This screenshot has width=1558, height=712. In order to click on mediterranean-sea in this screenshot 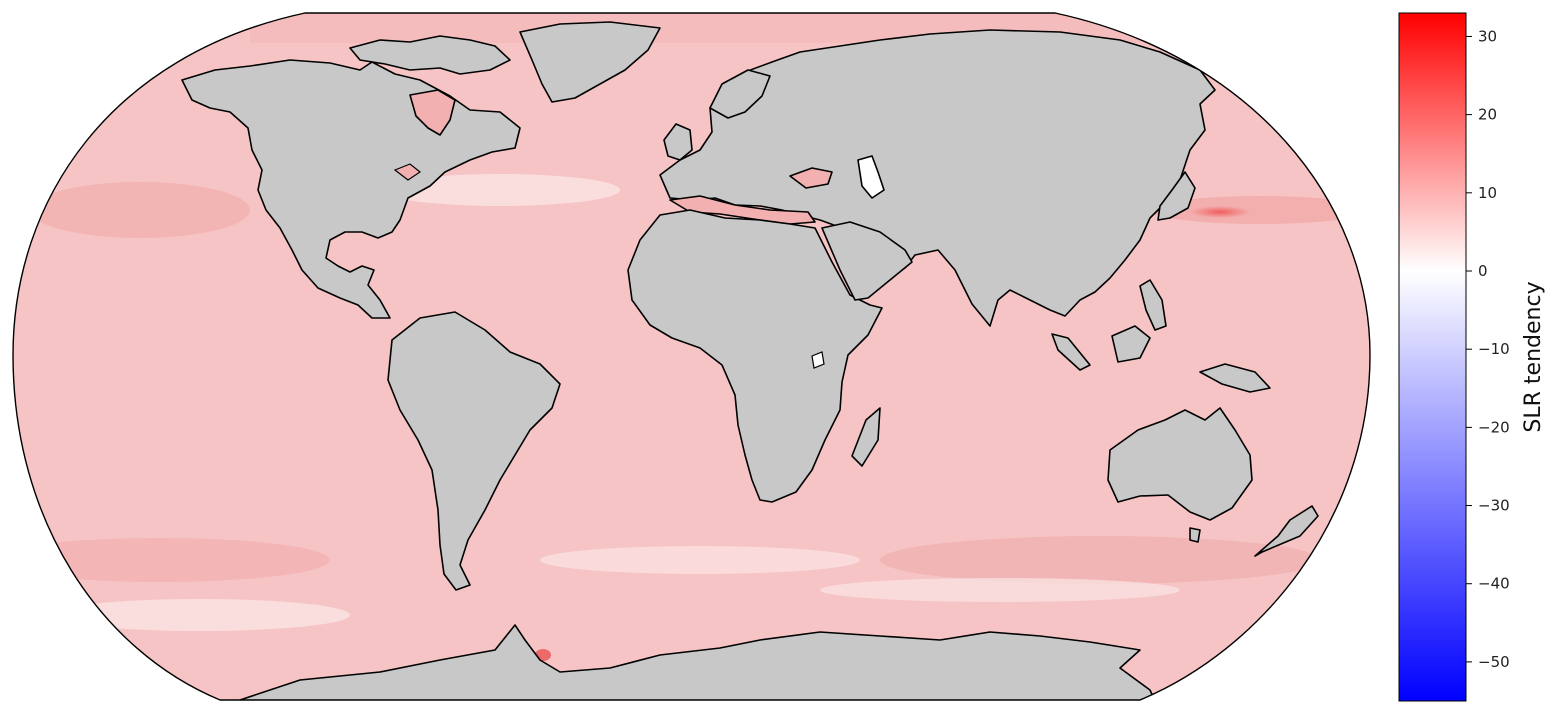, I will do `click(742, 210)`.